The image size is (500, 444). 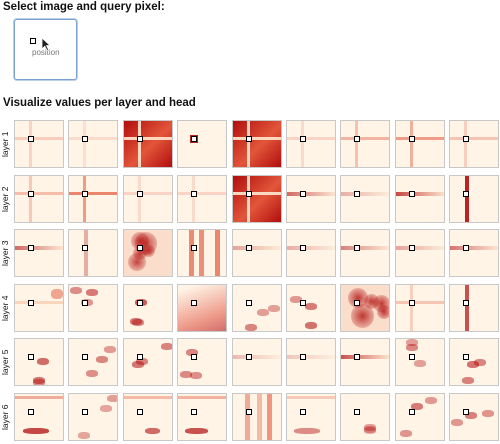 What do you see at coordinates (5, 362) in the screenshot?
I see `layer-label: layer 5` at bounding box center [5, 362].